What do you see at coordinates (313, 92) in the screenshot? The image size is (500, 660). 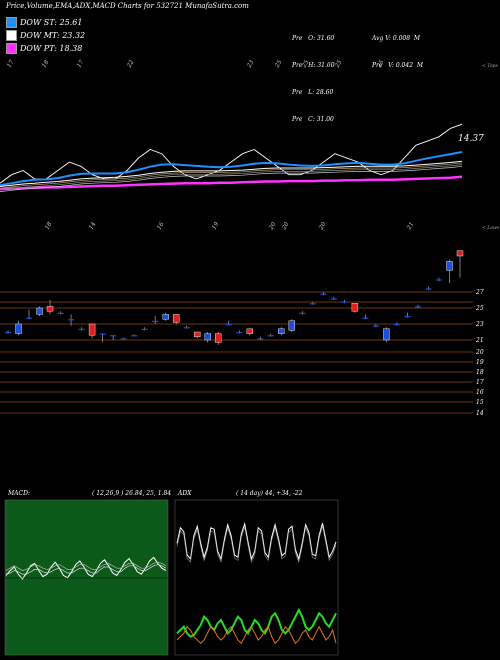 I see `stat-low: Pre L: 28.60` at bounding box center [313, 92].